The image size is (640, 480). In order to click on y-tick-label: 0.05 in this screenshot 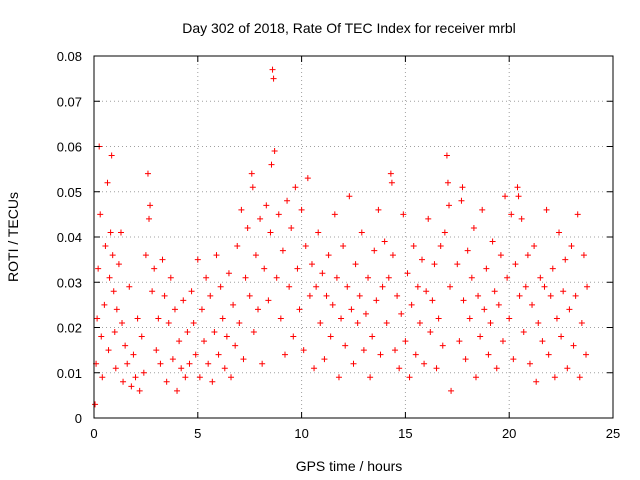, I will do `click(69, 192)`.